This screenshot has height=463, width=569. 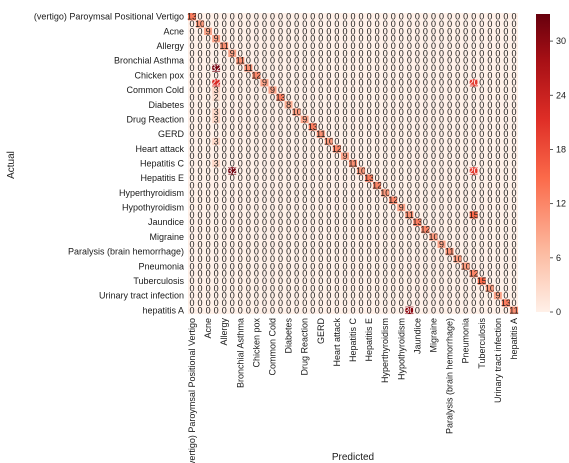 I want to click on y-tick-label: Pneumonia, so click(x=161, y=266).